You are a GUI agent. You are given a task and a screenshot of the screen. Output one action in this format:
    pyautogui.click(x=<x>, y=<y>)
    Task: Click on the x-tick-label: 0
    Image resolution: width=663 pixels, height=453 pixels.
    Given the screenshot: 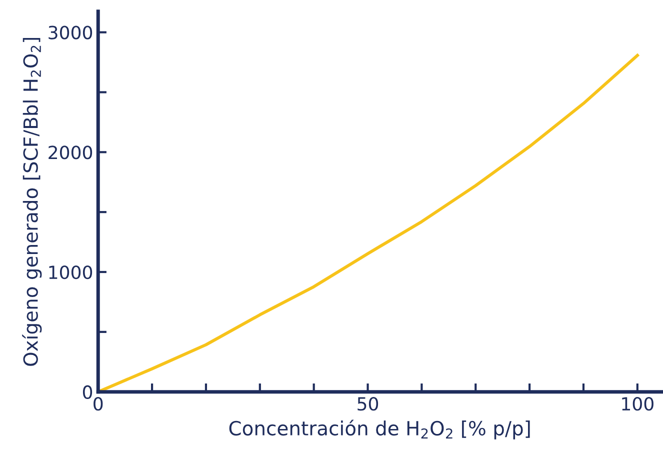 What is the action you would take?
    pyautogui.click(x=98, y=404)
    